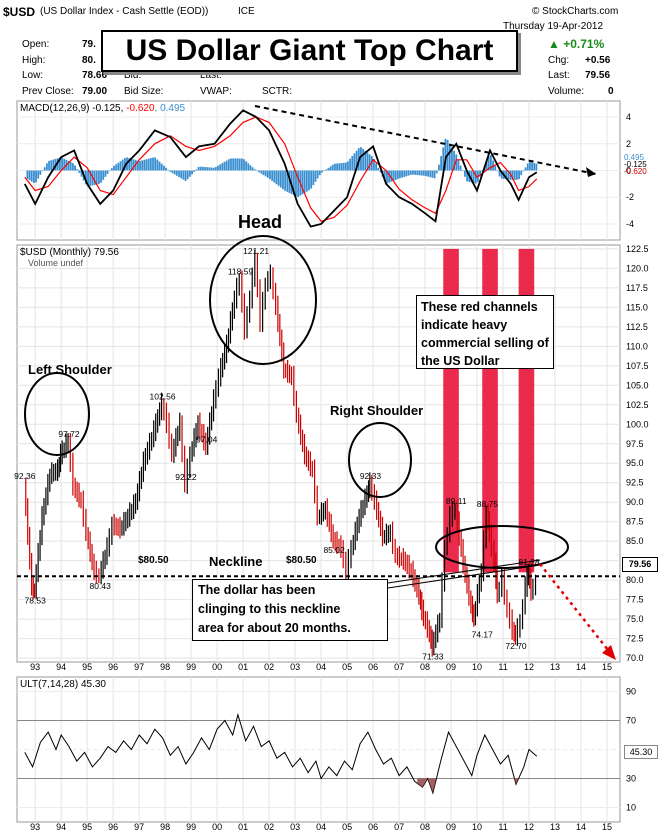  What do you see at coordinates (634, 157) in the screenshot?
I see `macd-last-value: 0.495` at bounding box center [634, 157].